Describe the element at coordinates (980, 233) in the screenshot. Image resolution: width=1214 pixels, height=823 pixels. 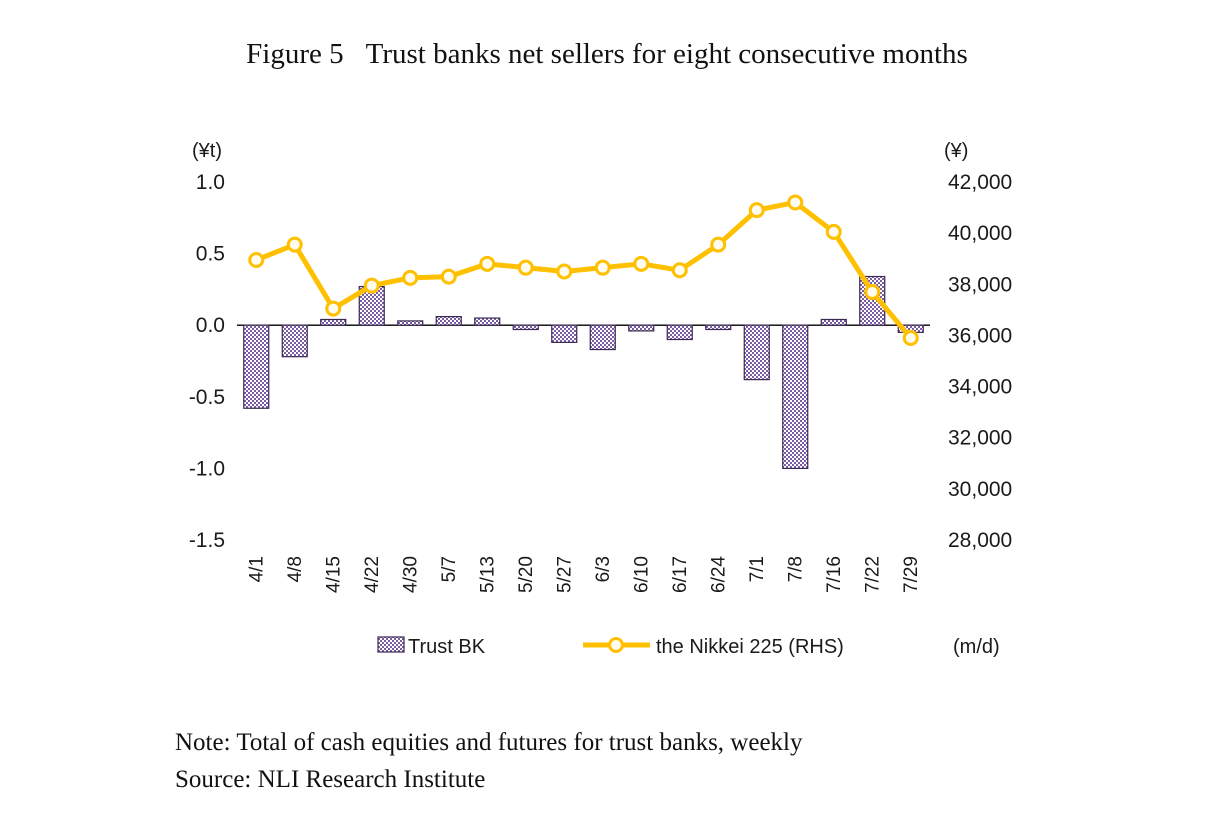
I see `right-tick-label: 40,000` at that location.